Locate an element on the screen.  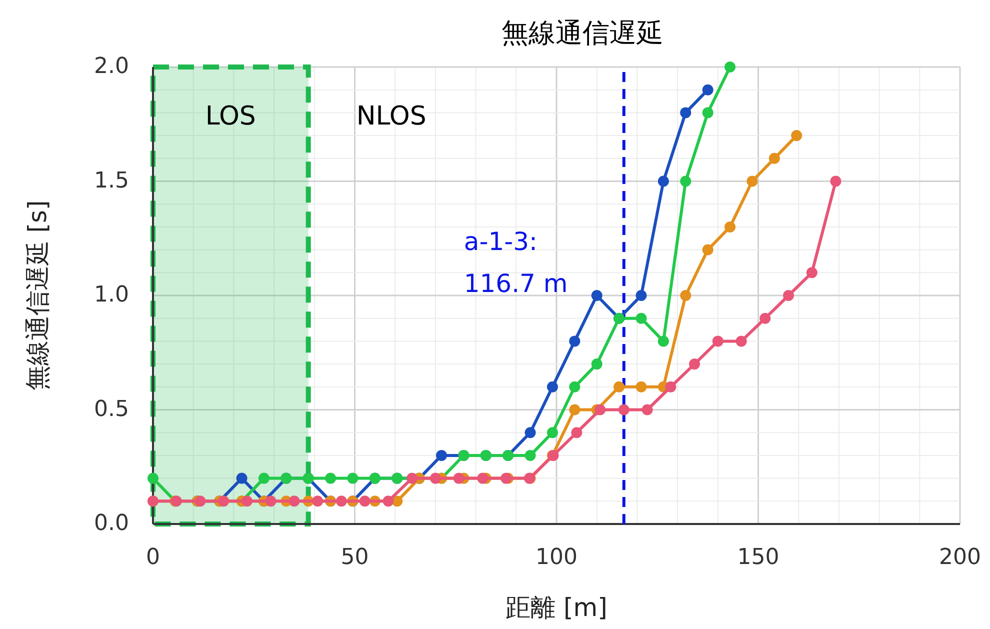
x-tick-label: 50 is located at coordinates (354, 557).